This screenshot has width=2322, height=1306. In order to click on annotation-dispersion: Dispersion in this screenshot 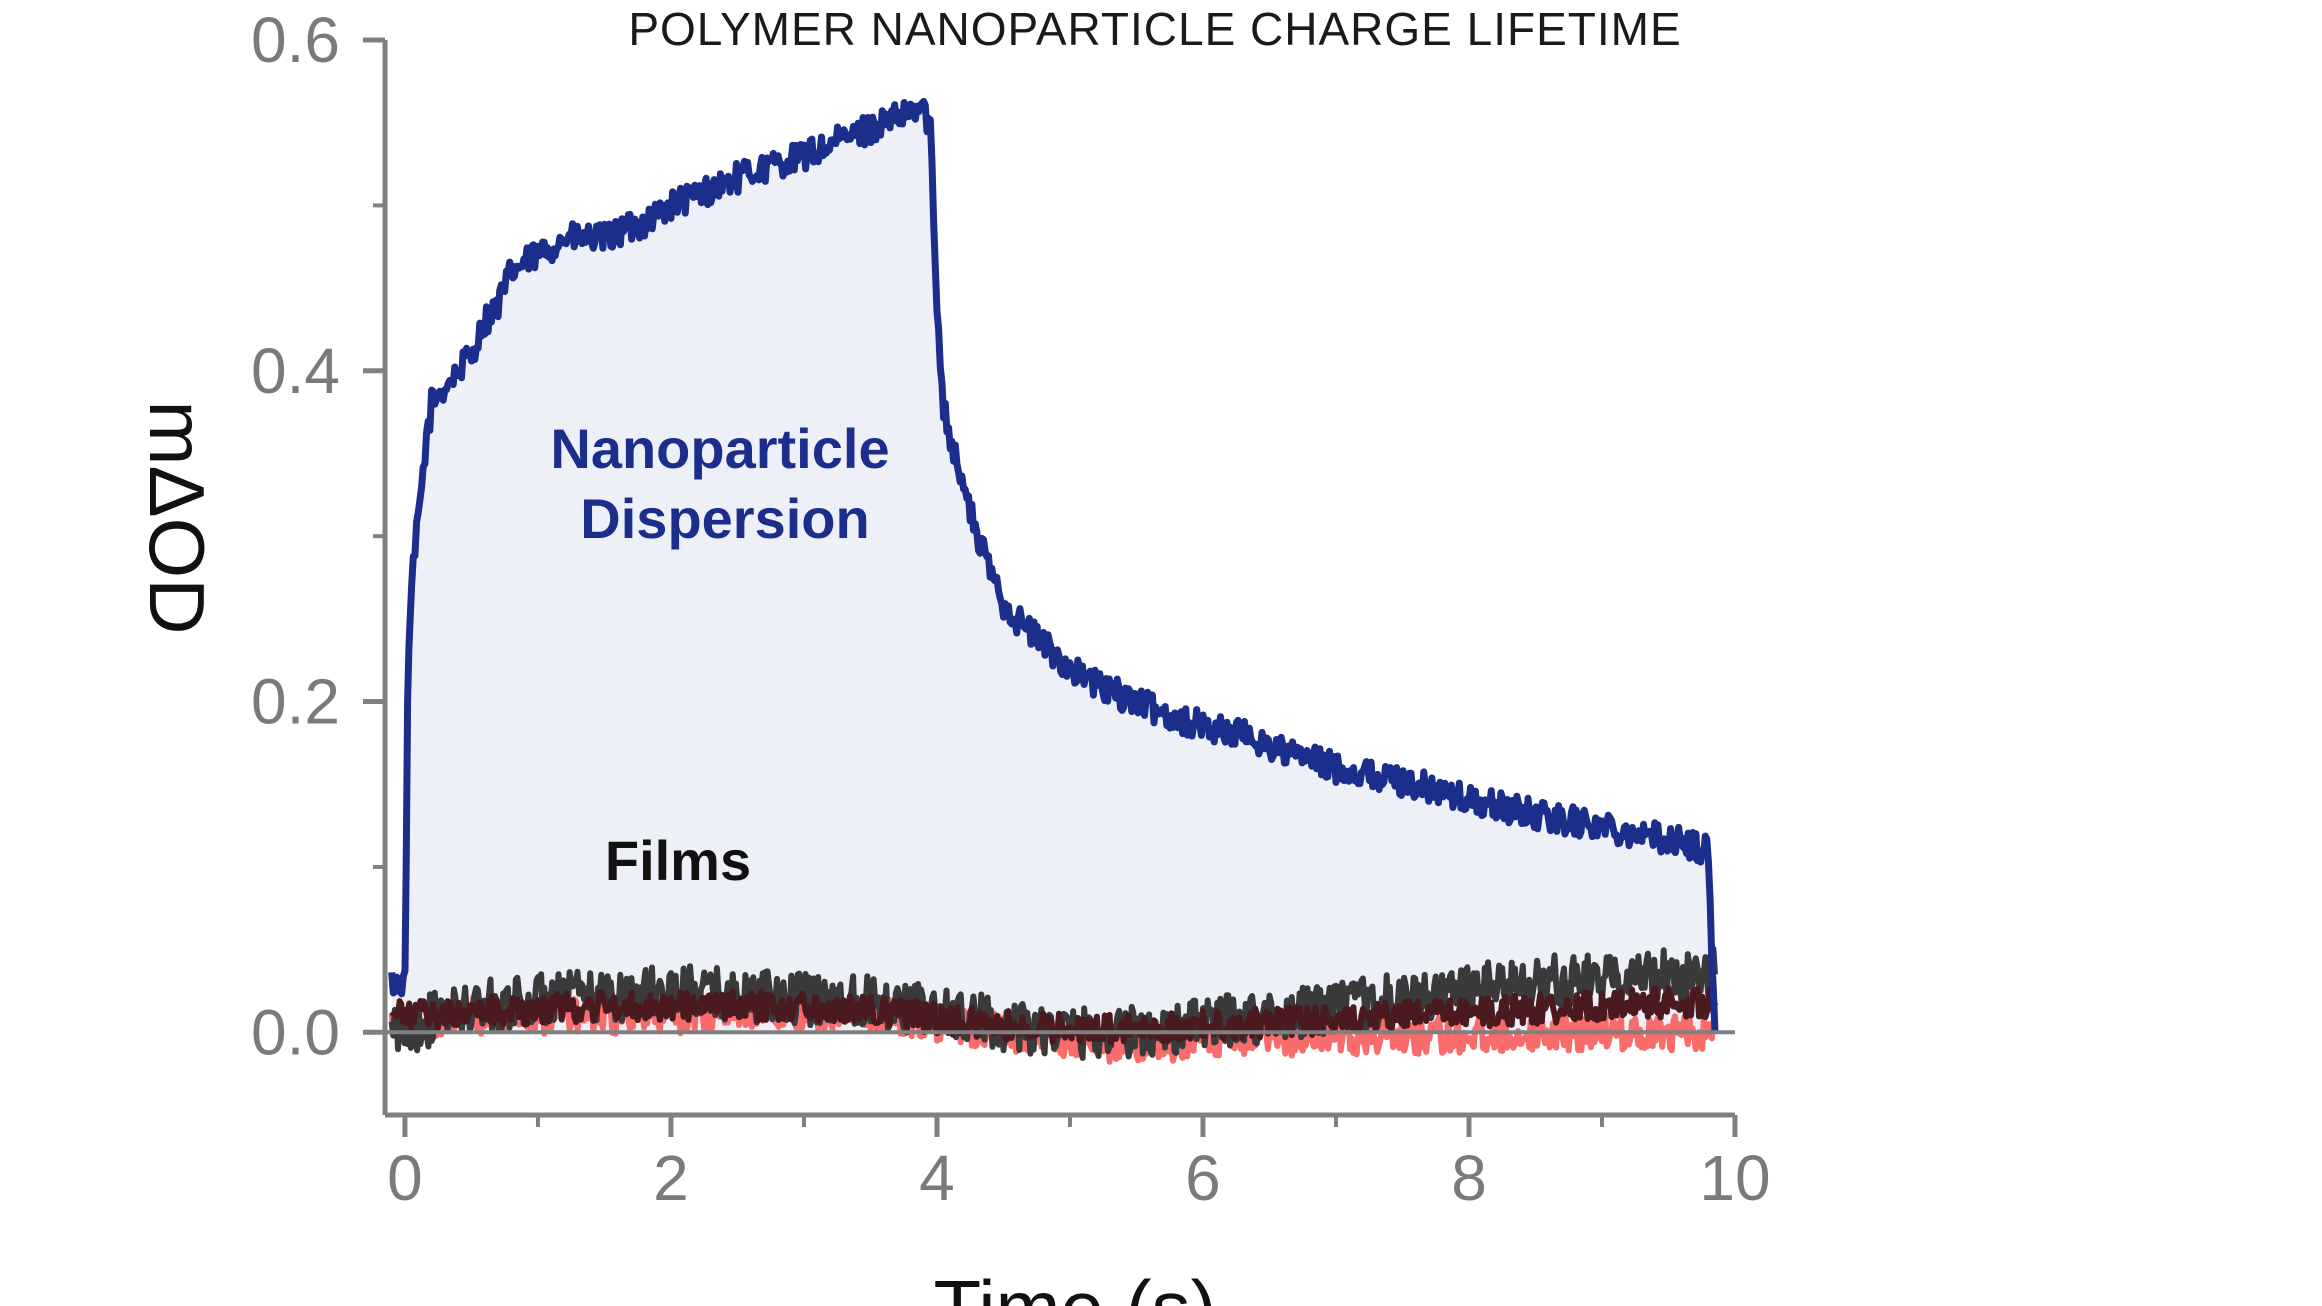, I will do `click(724, 518)`.